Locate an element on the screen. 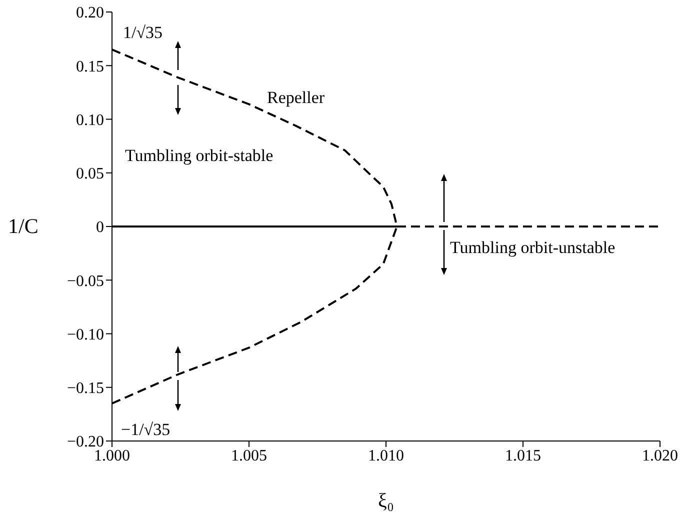 Image resolution: width=682 pixels, height=513 pixels. y-tick-label: −0.05 is located at coordinates (85, 281).